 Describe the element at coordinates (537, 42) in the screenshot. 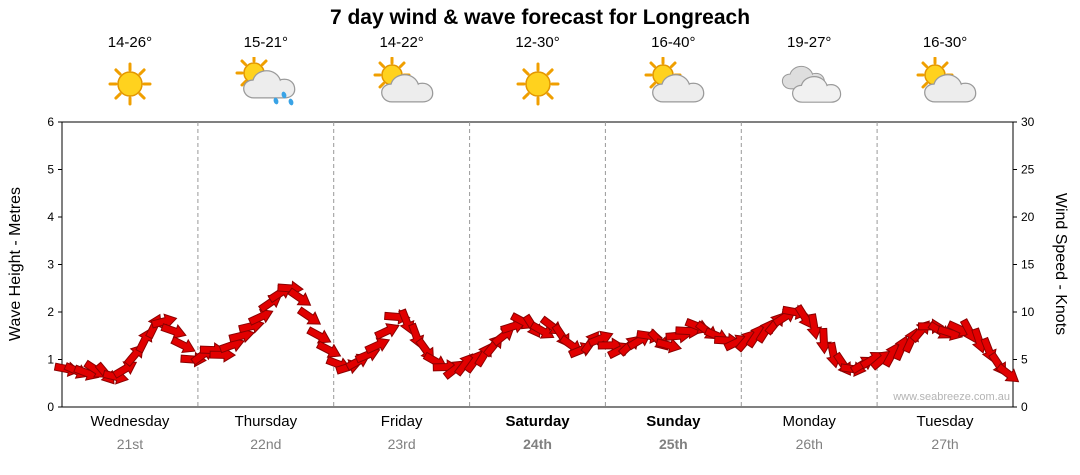

I see `day-temp-range: 12-30°` at that location.